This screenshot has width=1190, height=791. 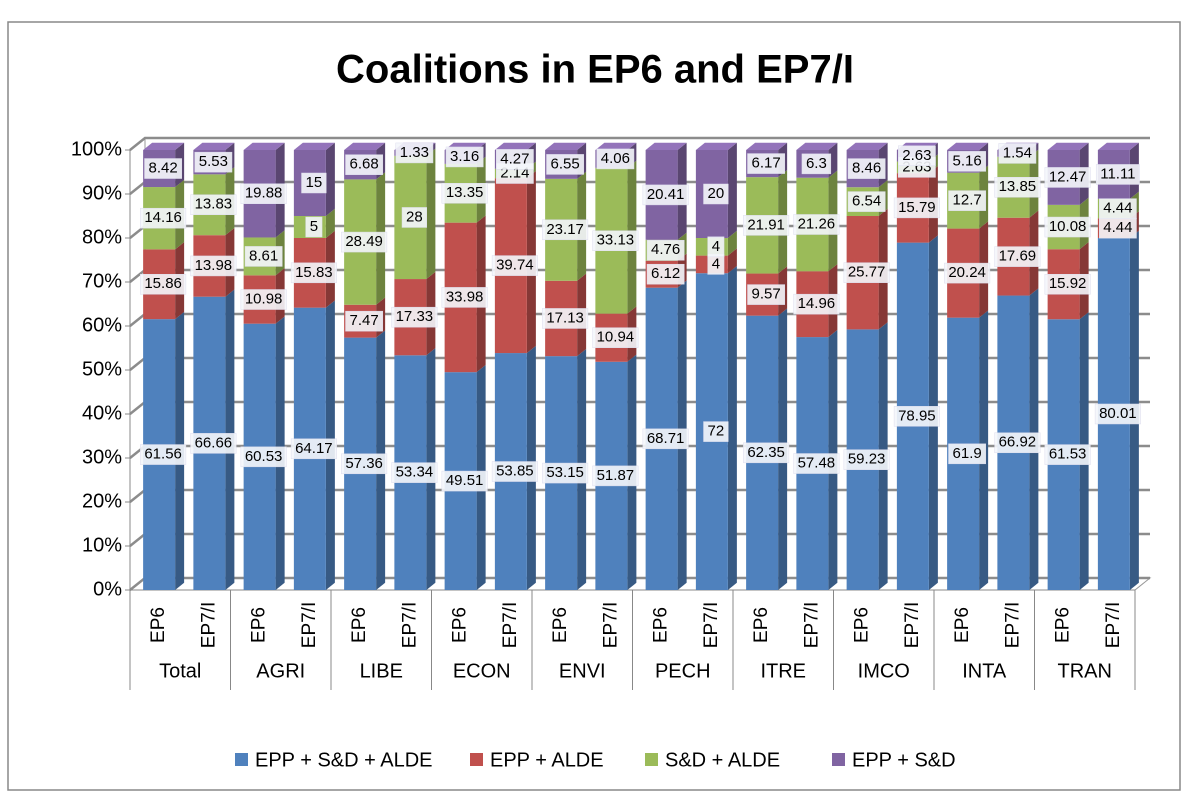 I want to click on data-label: 20.41, so click(x=665, y=195).